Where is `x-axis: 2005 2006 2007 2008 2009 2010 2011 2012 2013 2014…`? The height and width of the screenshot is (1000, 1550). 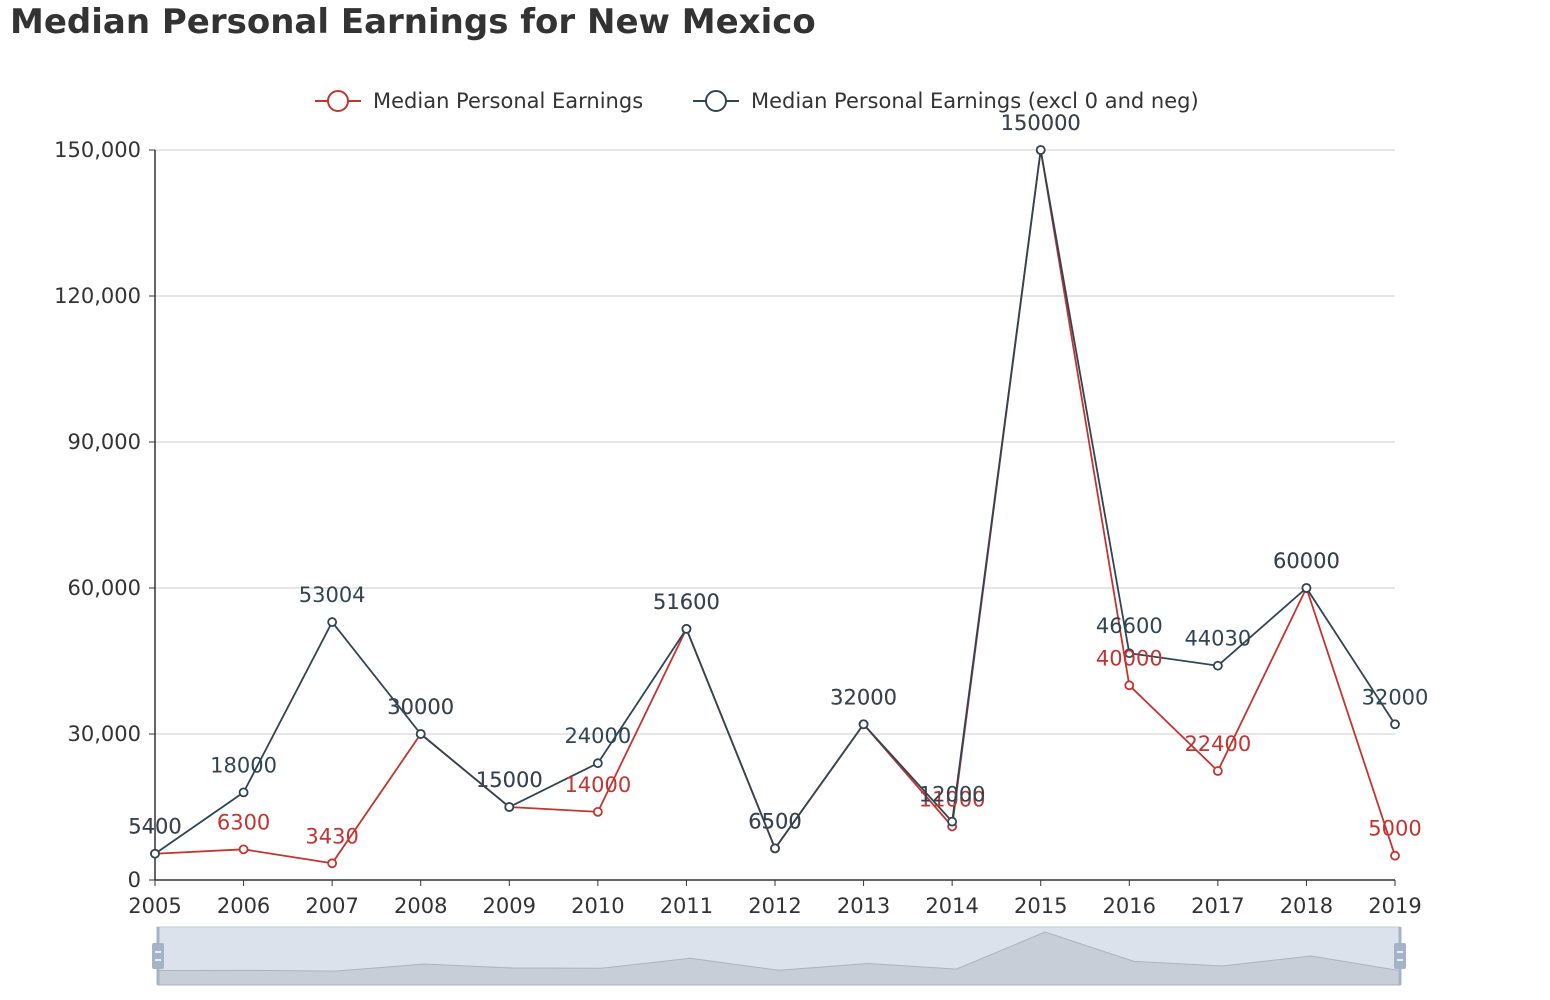
x-axis: 2005 2006 2007 2008 2009 2010 2011 2012 2013 2014… is located at coordinates (775, 898).